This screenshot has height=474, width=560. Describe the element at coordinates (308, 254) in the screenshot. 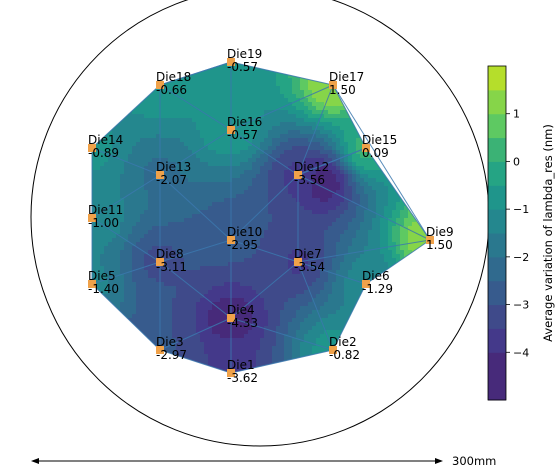

I see `die-name-label: Die7` at that location.